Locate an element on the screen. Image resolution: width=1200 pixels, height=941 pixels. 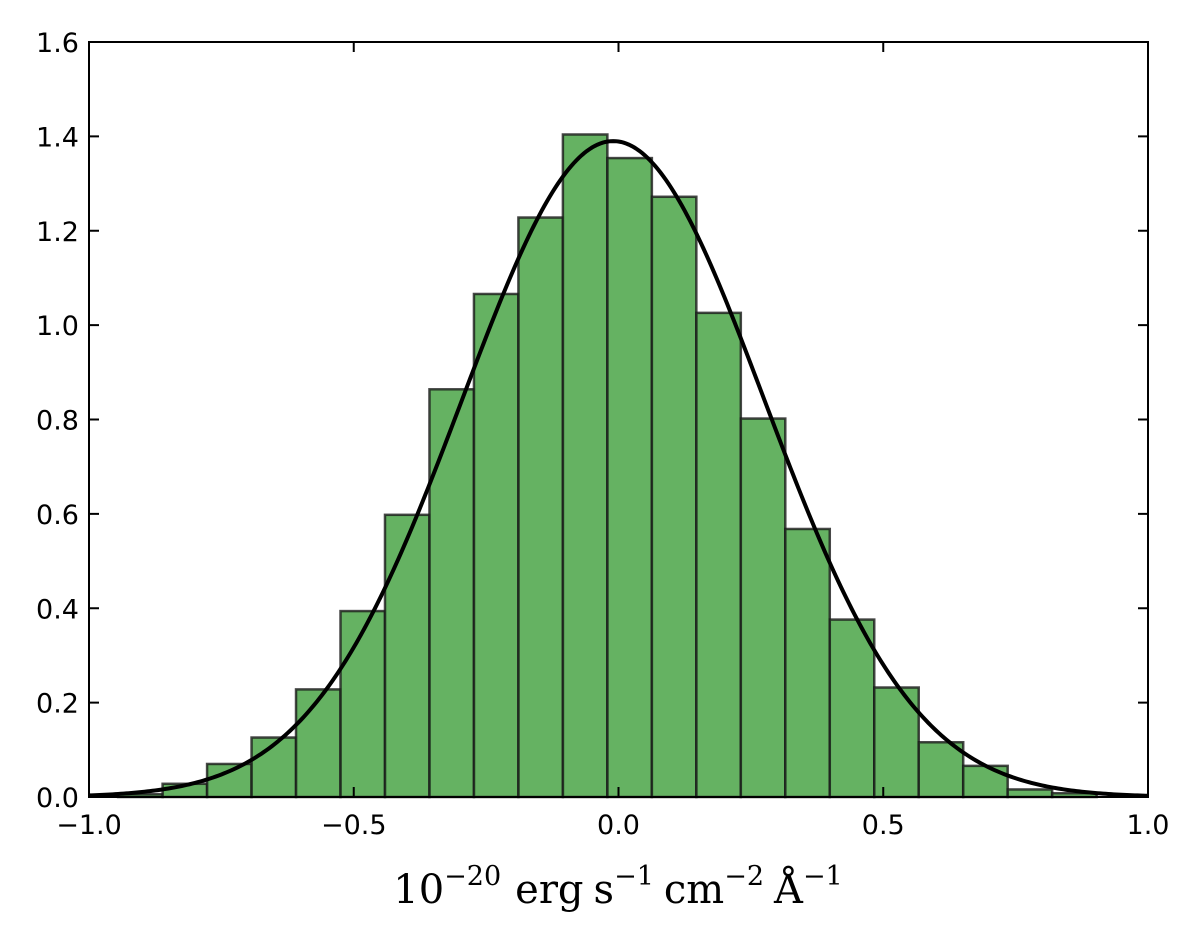
x-axis-label-s: s is located at coordinates (604, 890).